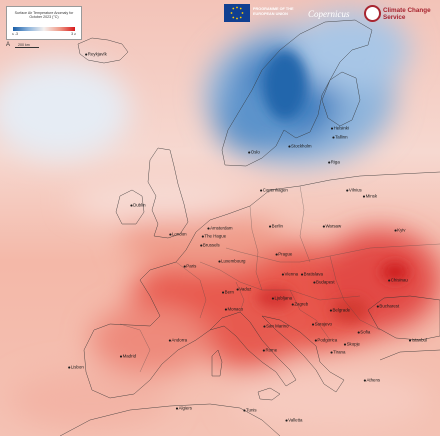 Image resolution: width=440 pixels, height=436 pixels. I want to click on city-prague: Prague, so click(284, 254).